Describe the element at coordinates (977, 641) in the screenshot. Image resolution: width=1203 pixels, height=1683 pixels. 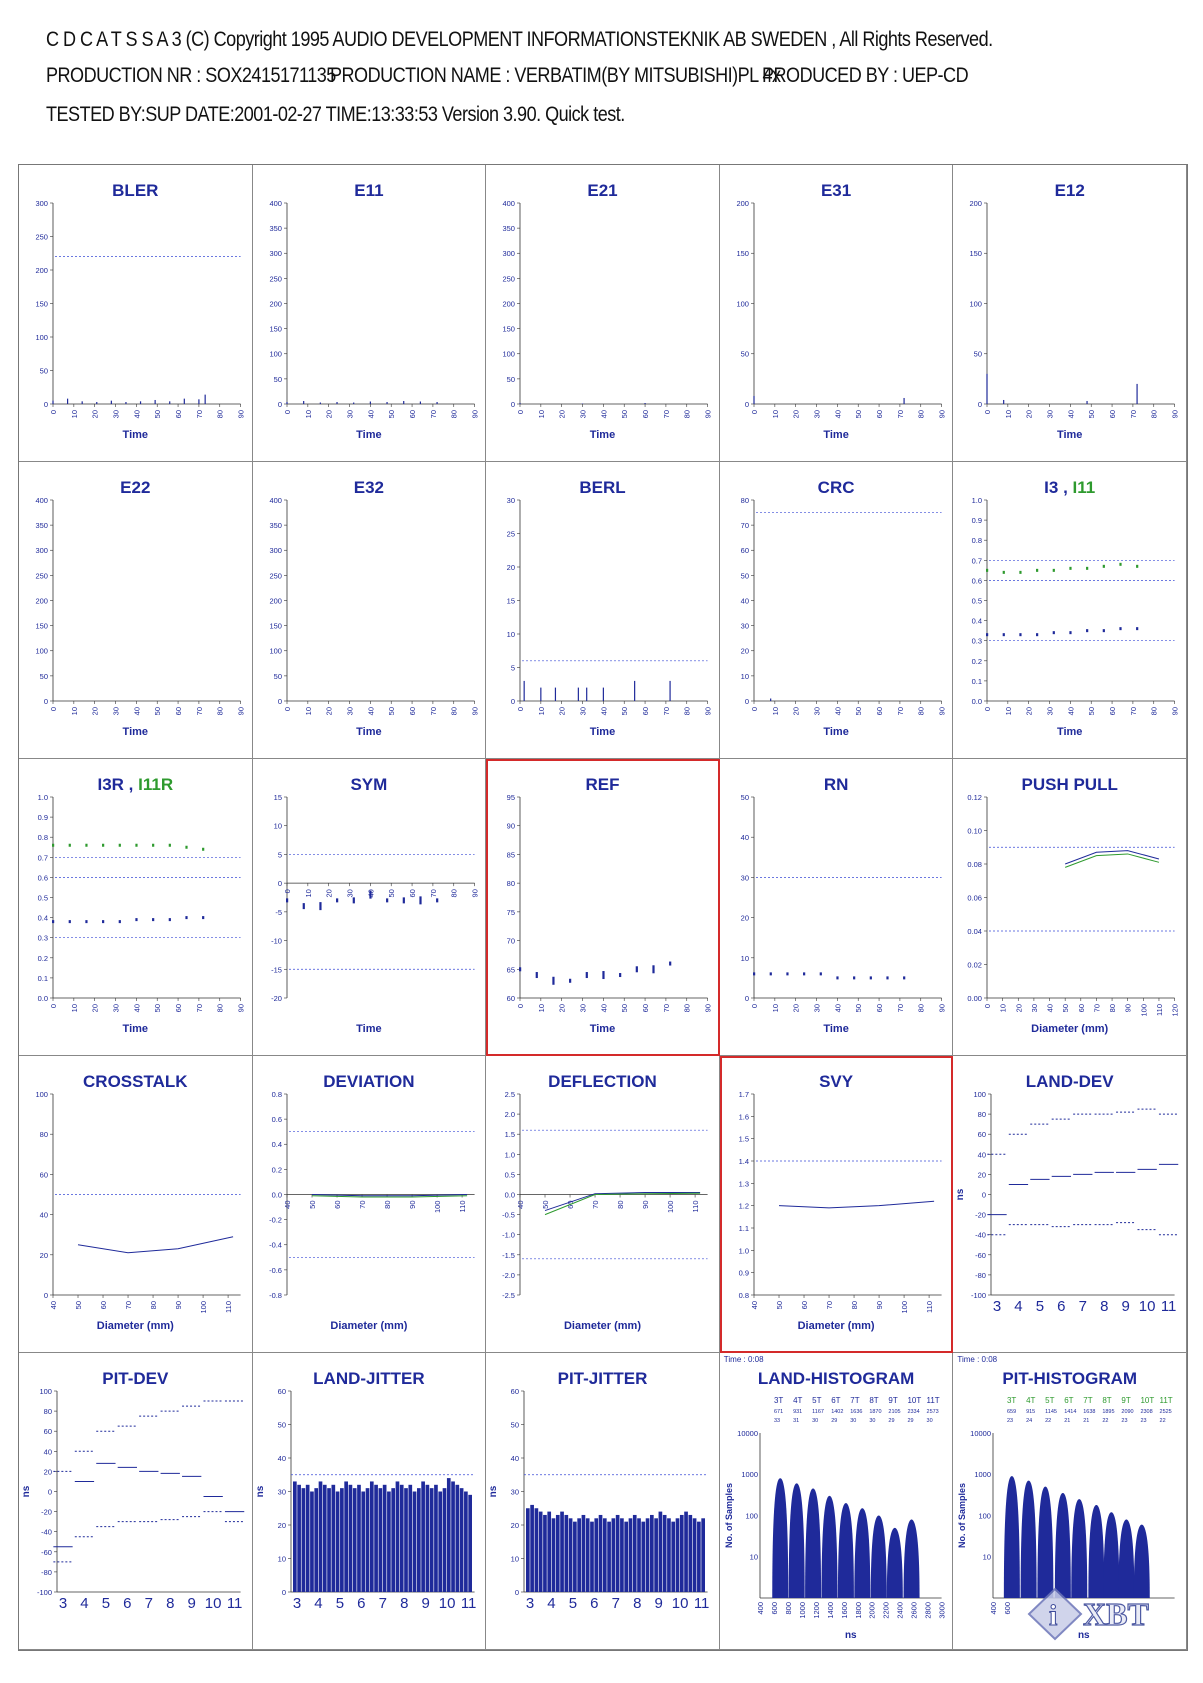
I see `y-tick-label: 0.3` at that location.